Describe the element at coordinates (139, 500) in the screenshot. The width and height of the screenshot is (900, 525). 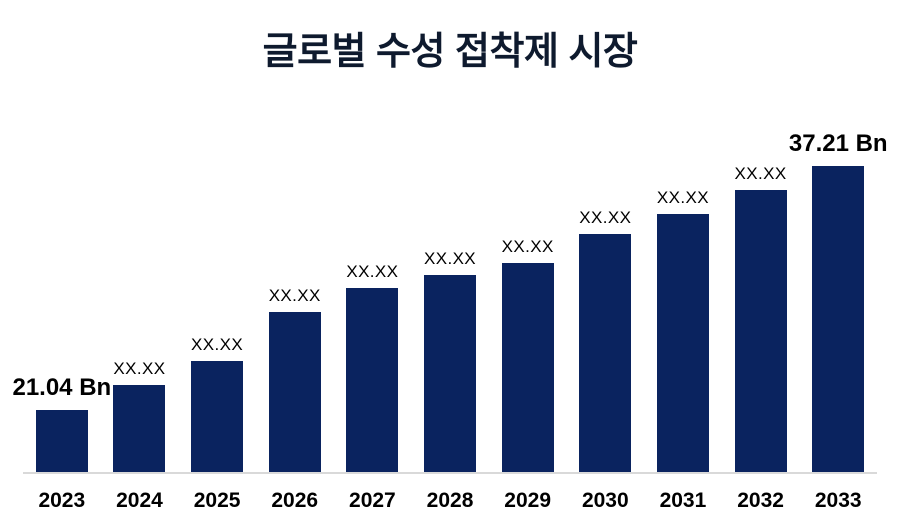
I see `x-tick-2024: 2024` at that location.